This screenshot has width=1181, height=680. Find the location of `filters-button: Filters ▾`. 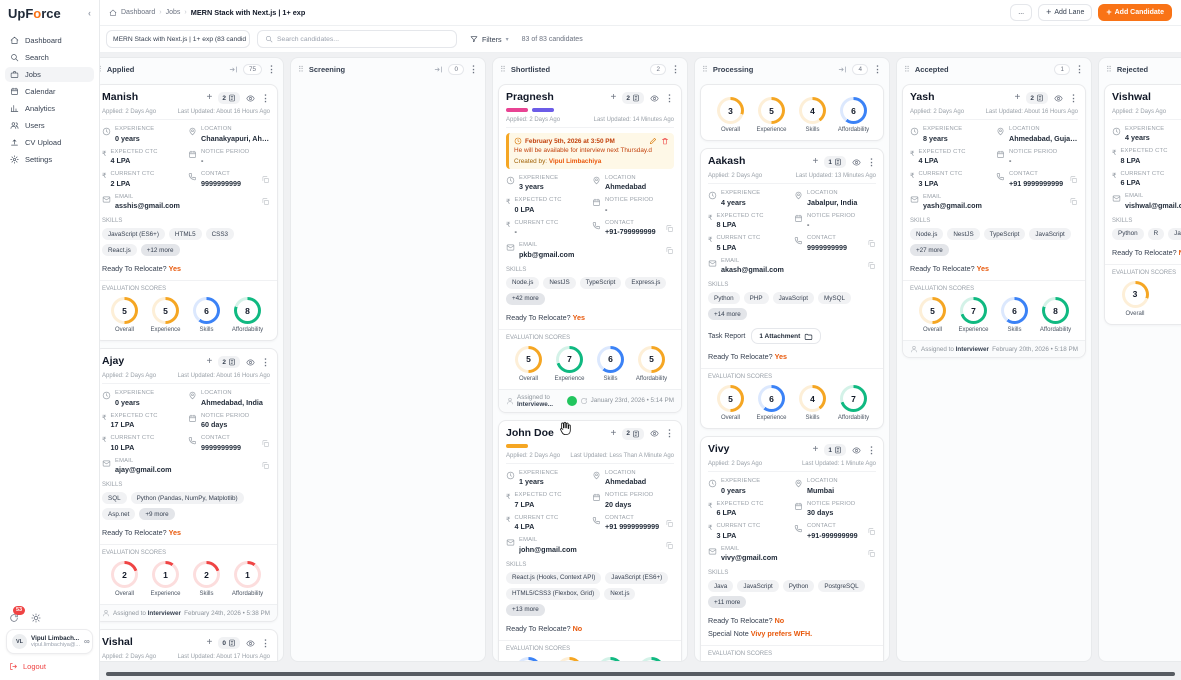

filters-button: Filters ▾ is located at coordinates (489, 39).